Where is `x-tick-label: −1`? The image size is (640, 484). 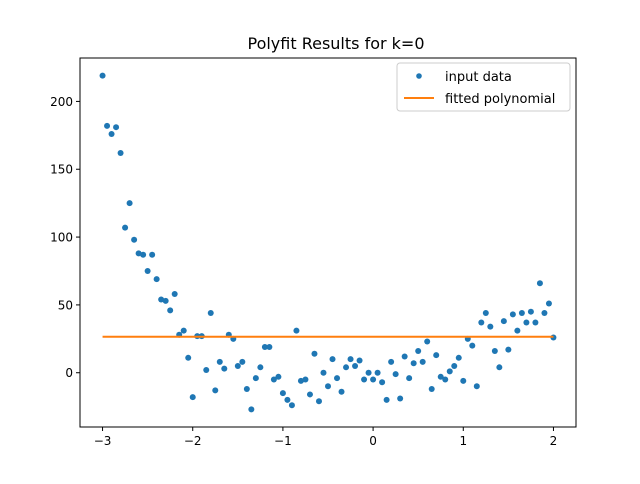 x-tick-label: −1 is located at coordinates (283, 441).